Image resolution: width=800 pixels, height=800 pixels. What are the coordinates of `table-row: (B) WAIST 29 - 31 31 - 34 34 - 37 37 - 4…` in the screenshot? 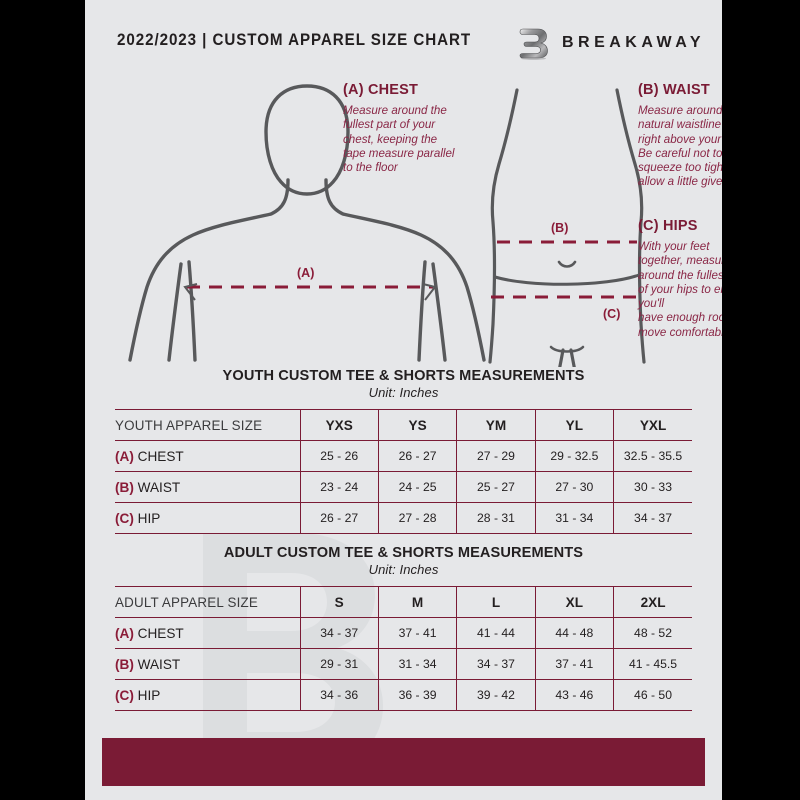 It's located at (403, 664).